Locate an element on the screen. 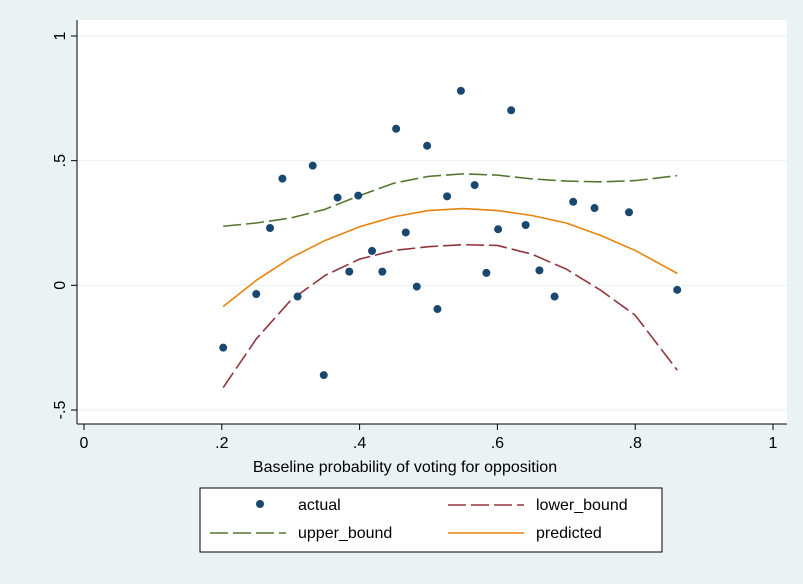 The image size is (803, 584). x-tick-label: .2 is located at coordinates (221, 443).